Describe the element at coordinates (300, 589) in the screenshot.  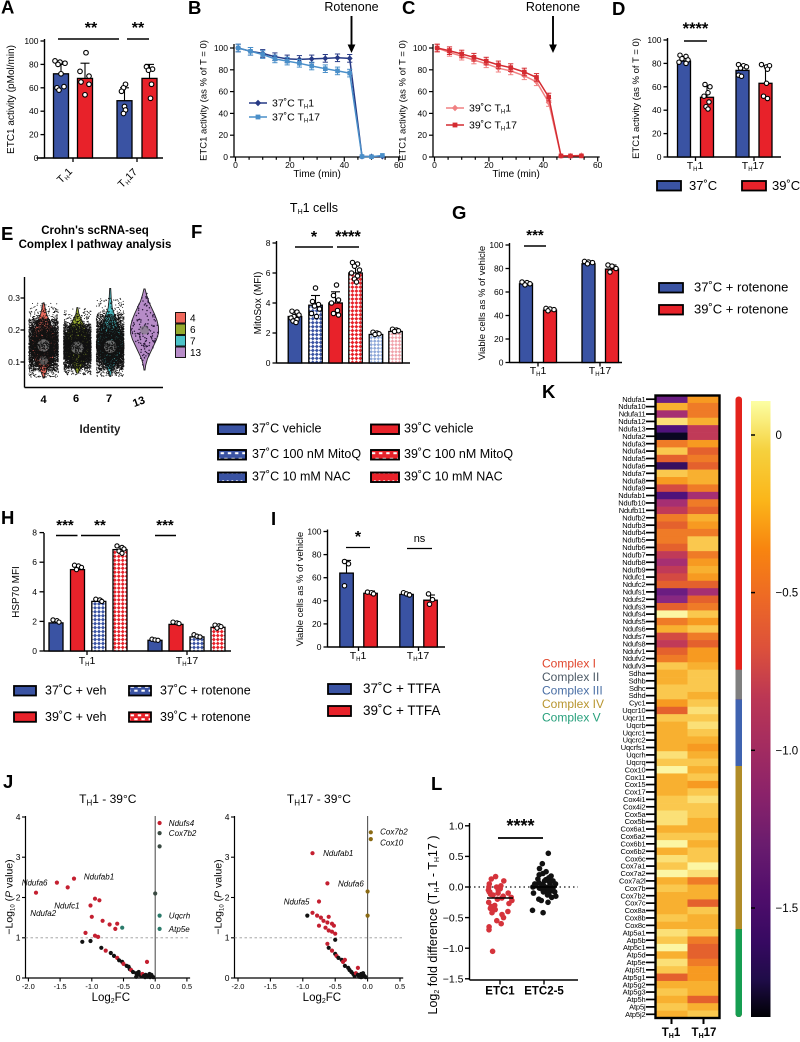
I see `svg-text: Viable cells as % of vehicle` at that location.